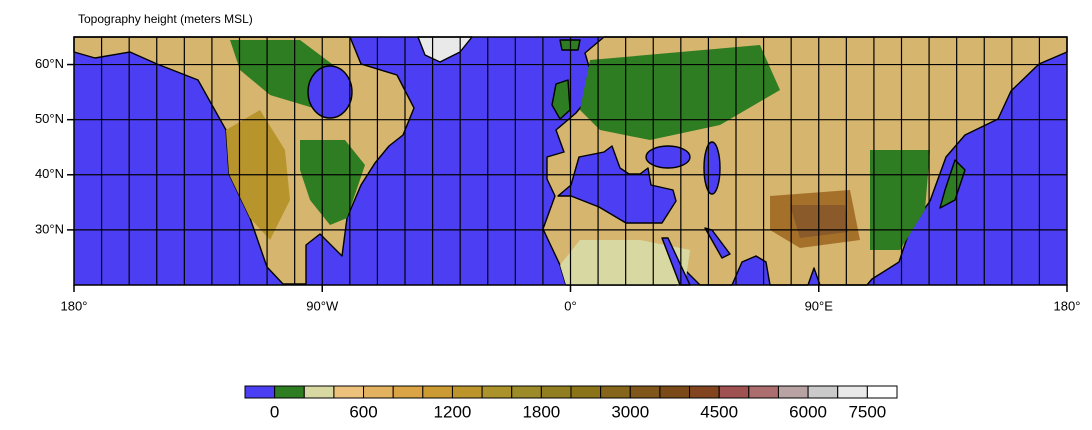 The height and width of the screenshot is (430, 1092). I want to click on colorbar-label: 600, so click(363, 411).